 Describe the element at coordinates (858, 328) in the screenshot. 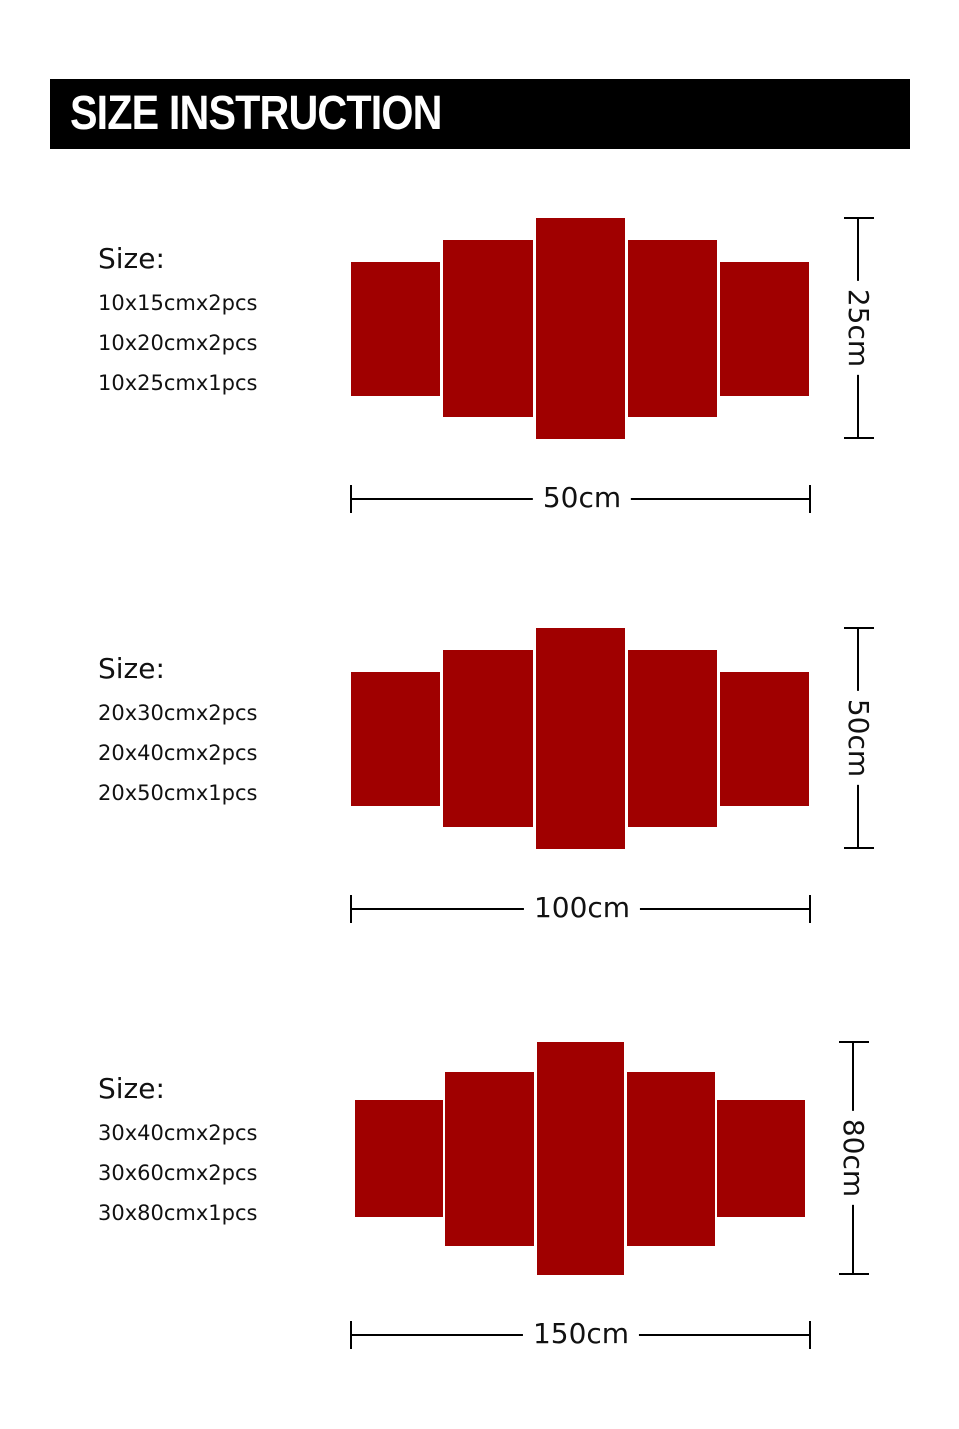

I see `height-label: 25cm` at that location.